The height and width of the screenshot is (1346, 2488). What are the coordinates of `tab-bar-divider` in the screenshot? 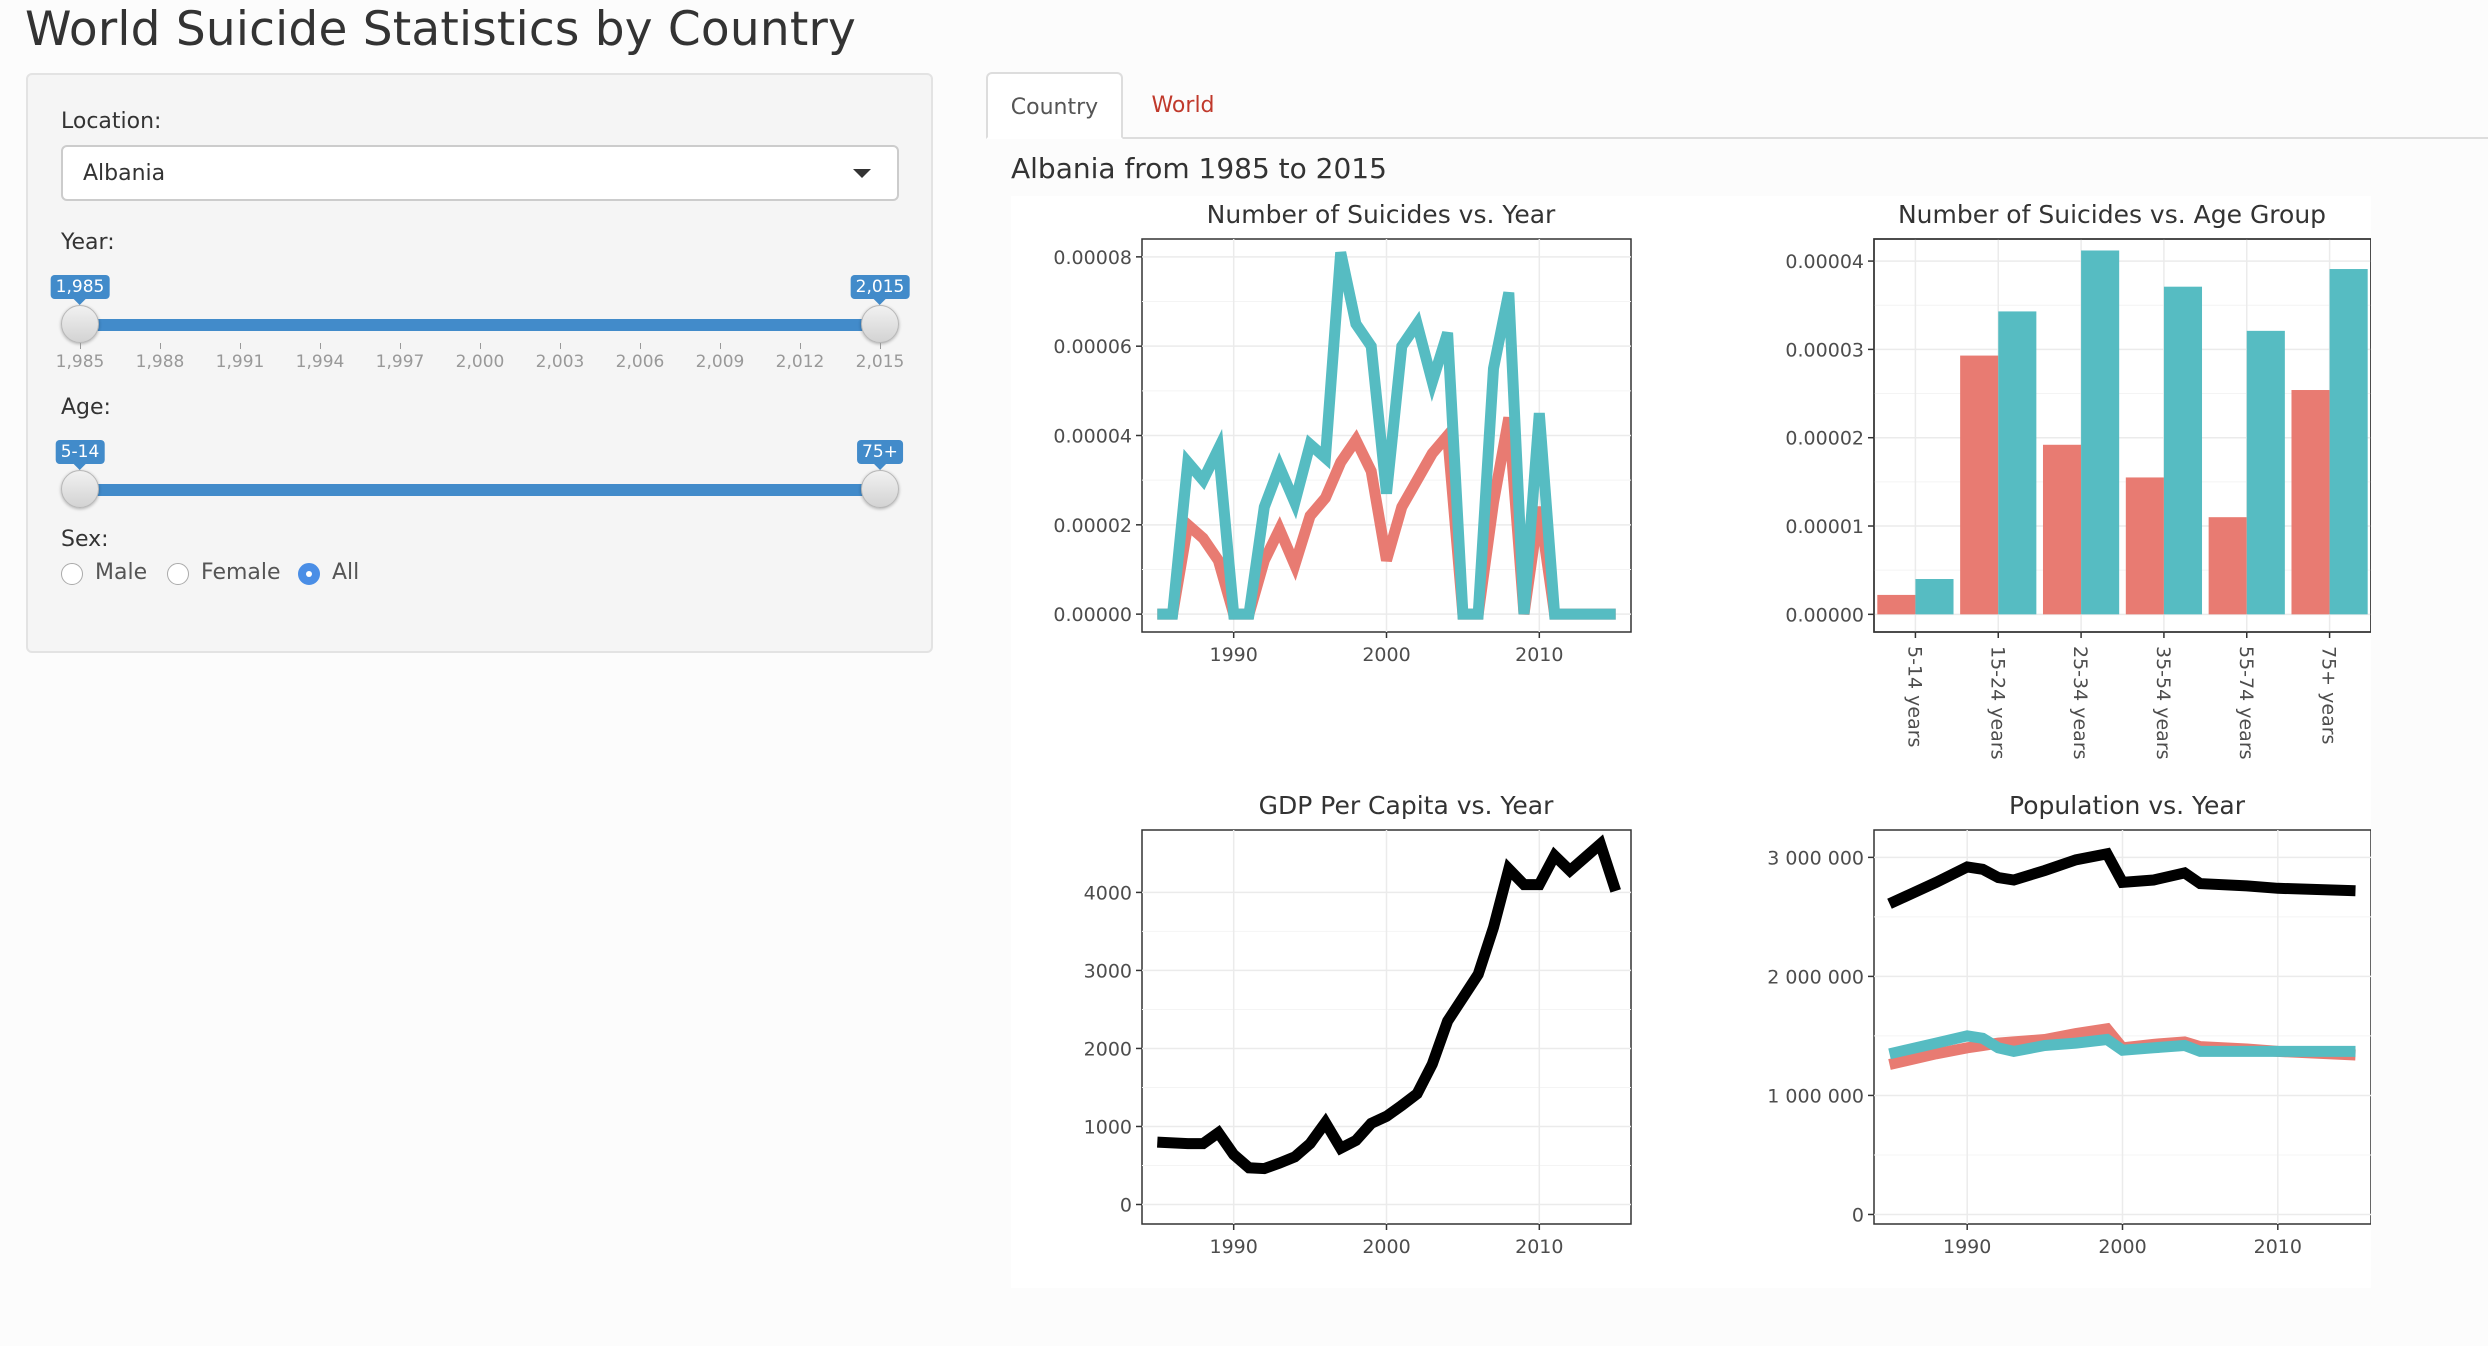 It's located at (1737, 138).